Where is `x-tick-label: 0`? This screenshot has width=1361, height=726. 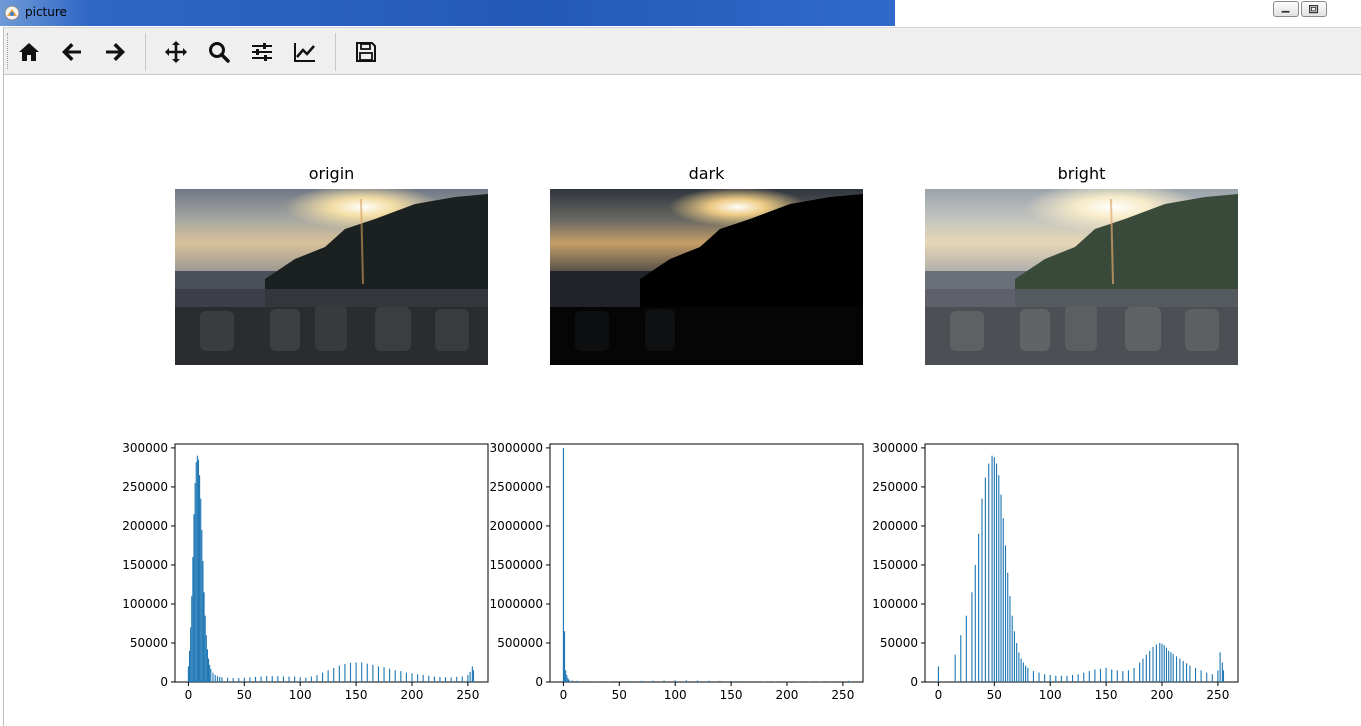
x-tick-label: 0 is located at coordinates (564, 695).